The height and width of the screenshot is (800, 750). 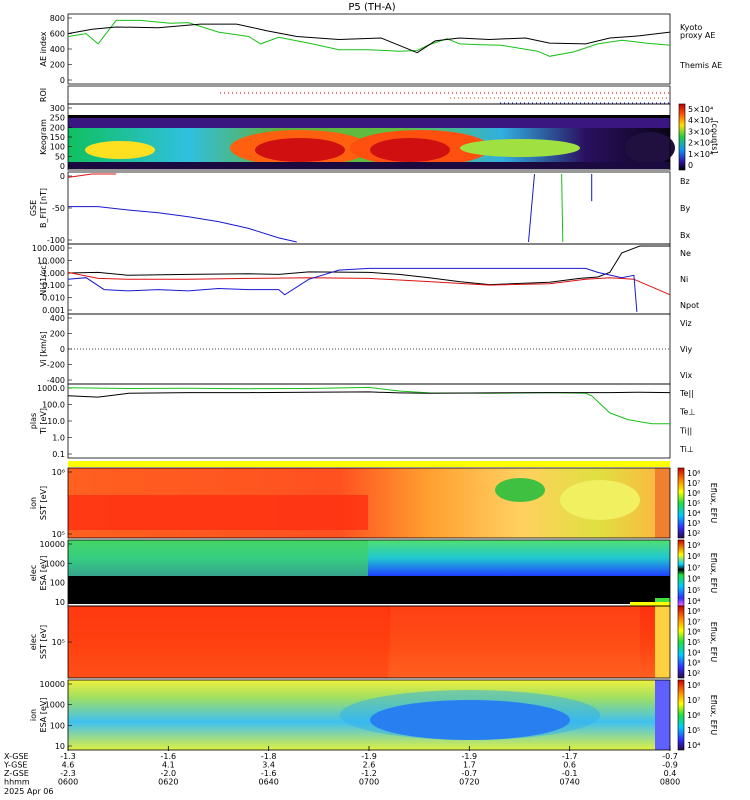 I want to click on sst_elec-cbar-tick: 10², so click(x=693, y=673).